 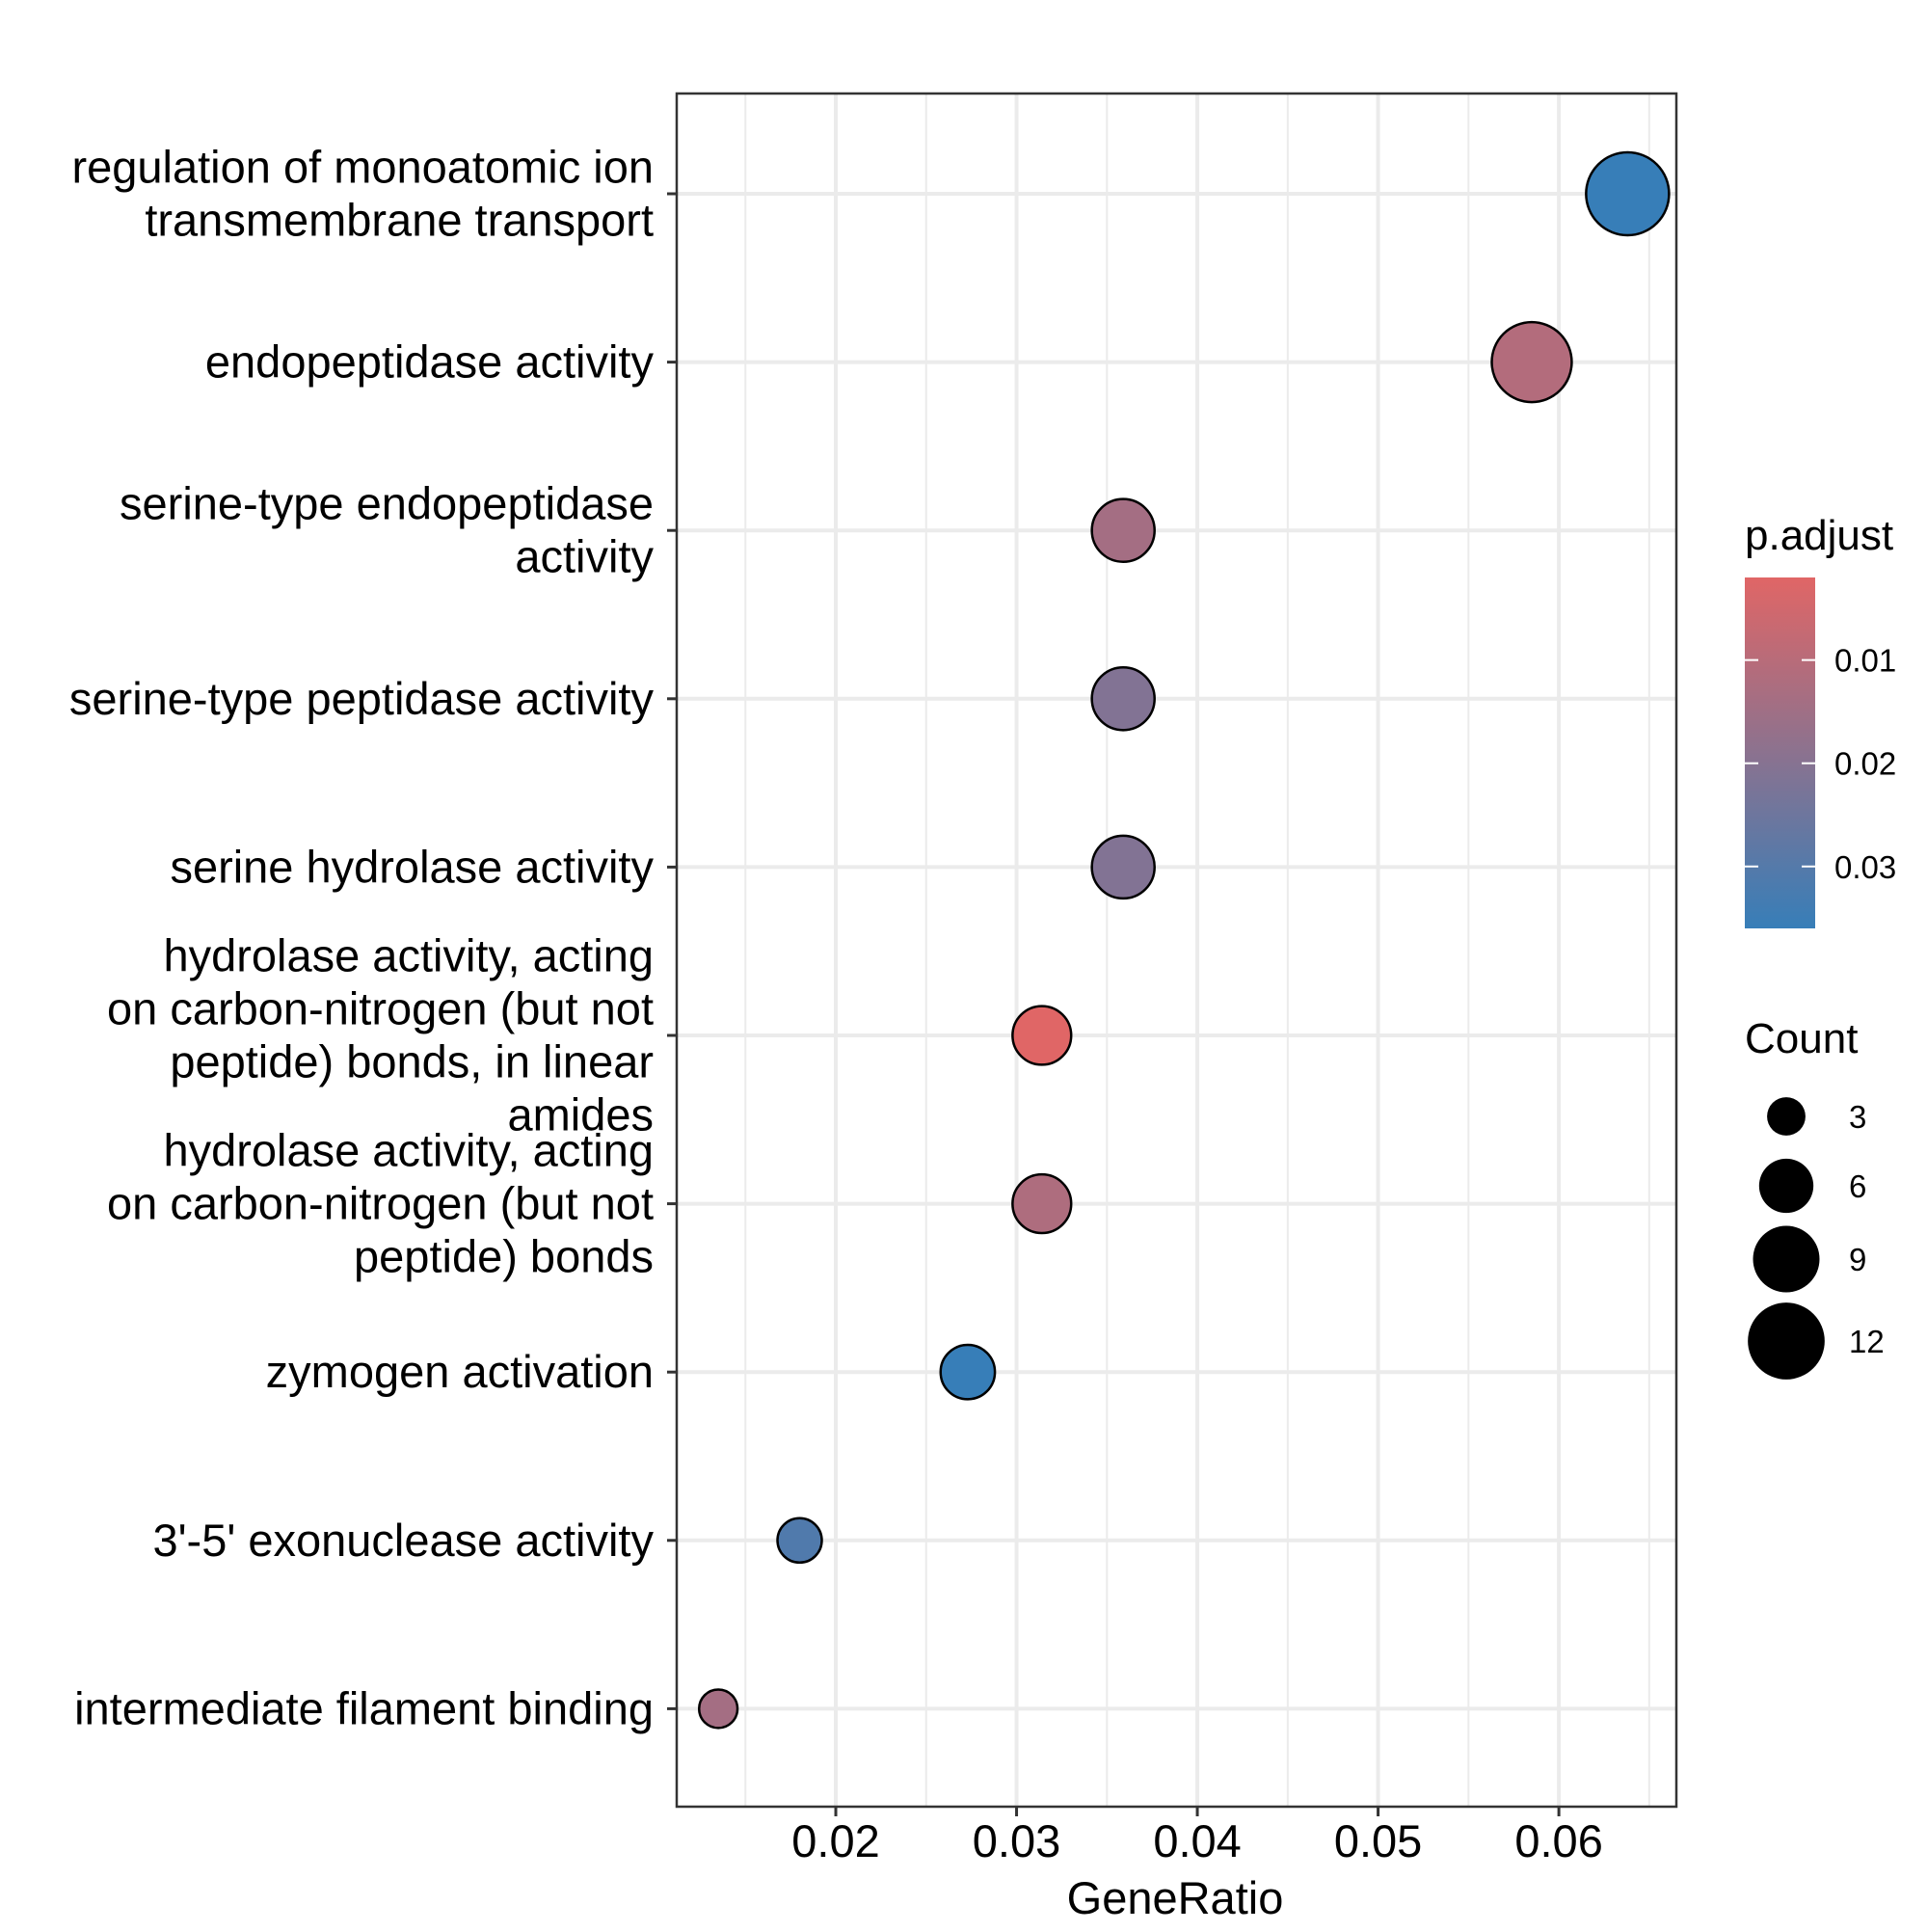 I want to click on y-tick-label-line: intermediate filament binding, so click(x=364, y=1708).